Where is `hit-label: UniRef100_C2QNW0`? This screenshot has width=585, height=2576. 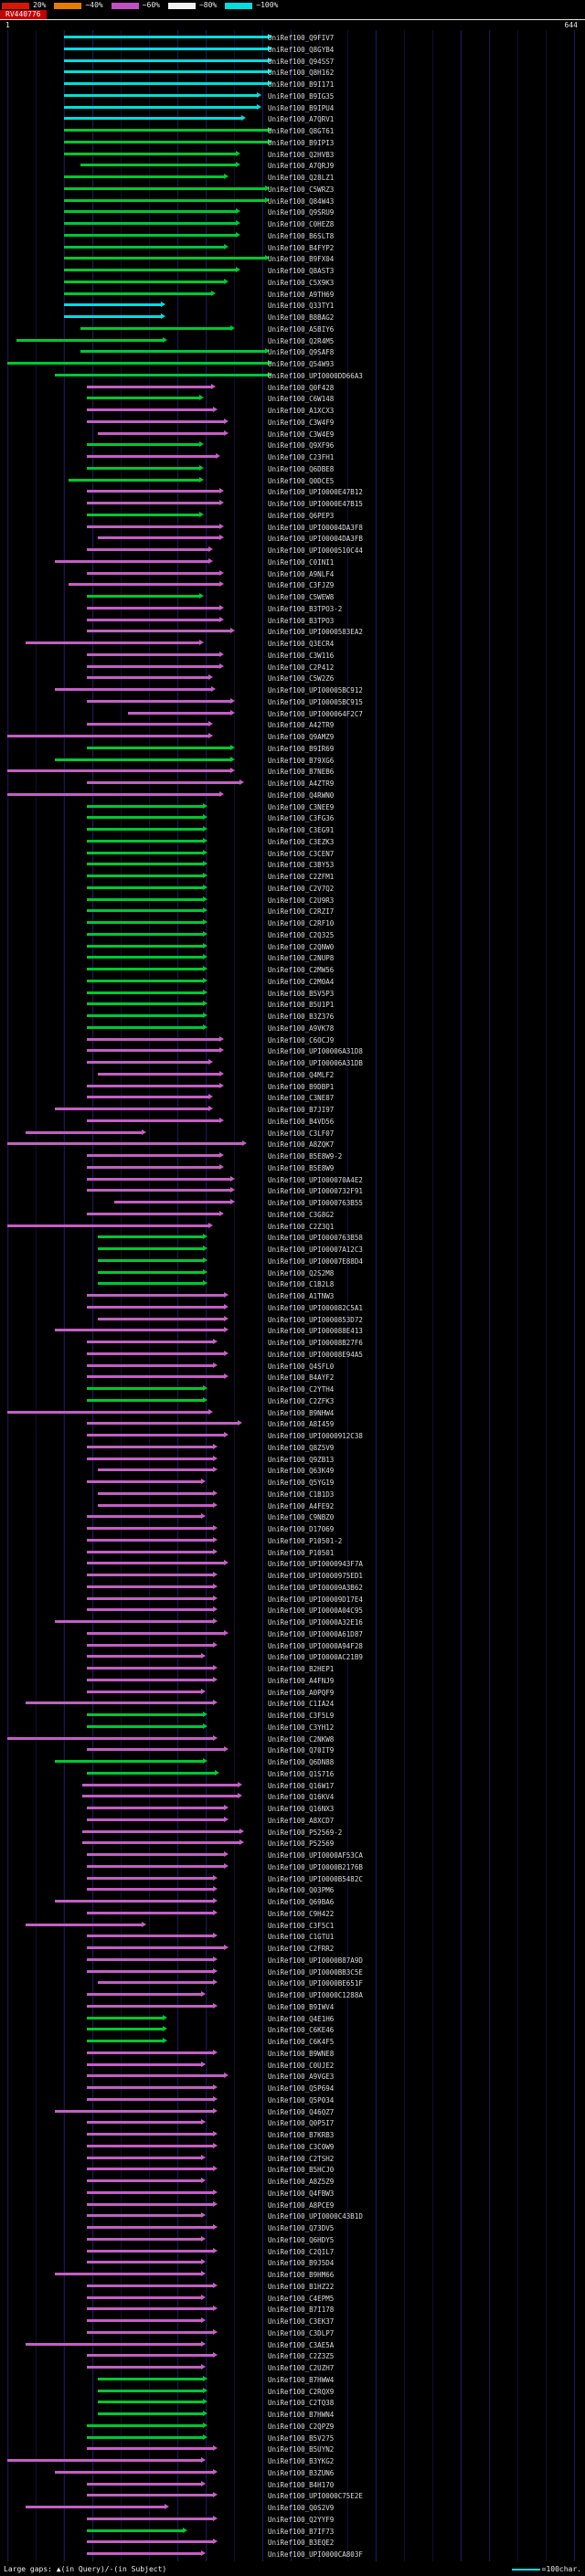
hit-label: UniRef100_C2QNW0 is located at coordinates (301, 946).